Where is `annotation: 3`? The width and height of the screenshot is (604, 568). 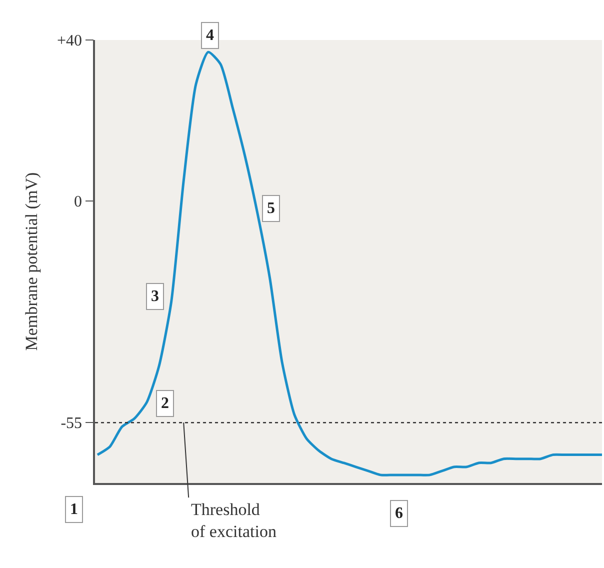
annotation: 3 is located at coordinates (155, 296).